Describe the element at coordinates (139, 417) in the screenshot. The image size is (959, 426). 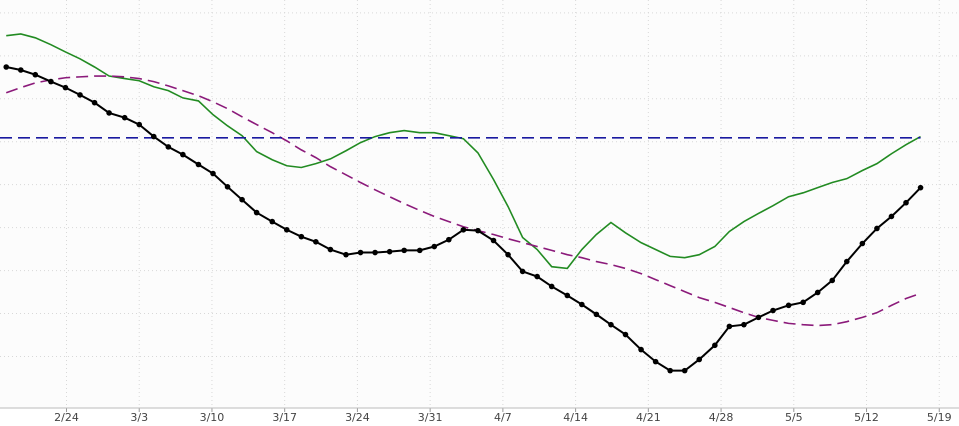
I see `x-tick-label: 3/3` at that location.